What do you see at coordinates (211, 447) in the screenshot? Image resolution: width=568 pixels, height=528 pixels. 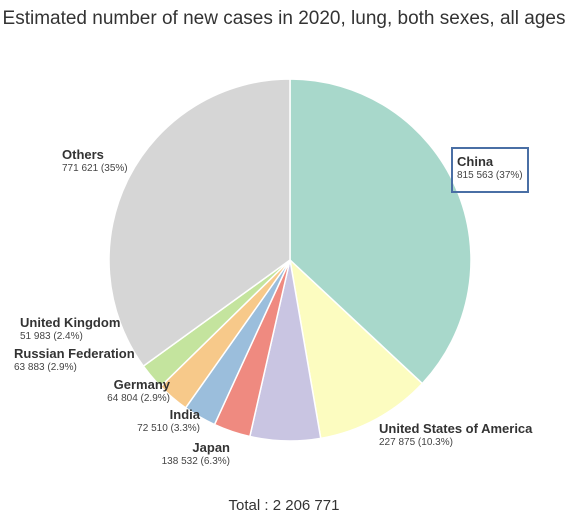 I see `slice-name: Japan` at bounding box center [211, 447].